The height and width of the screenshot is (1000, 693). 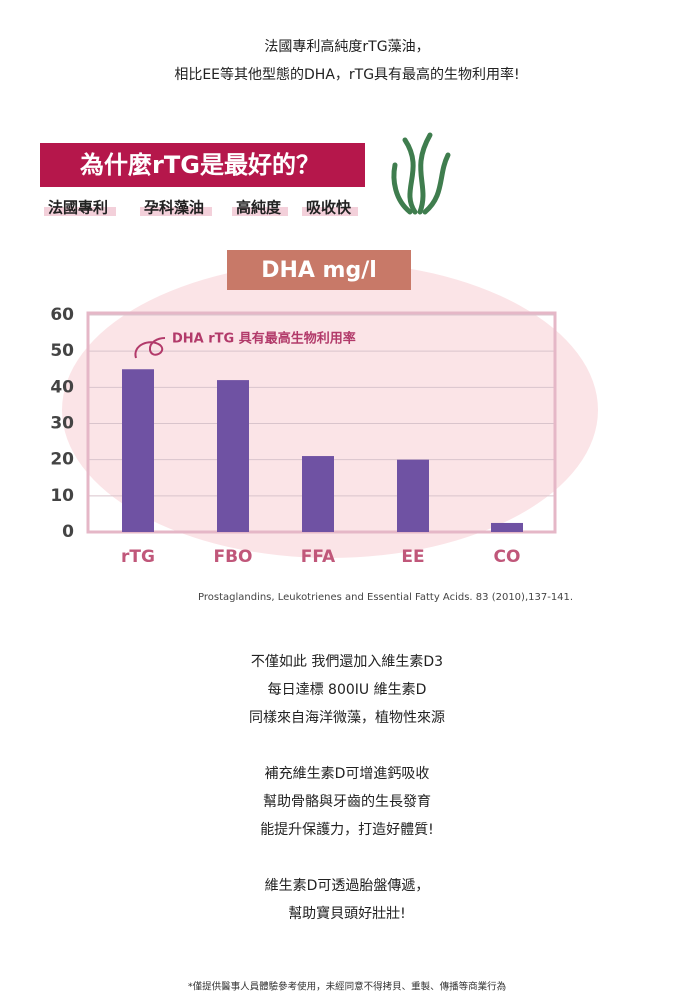 I want to click on y-tick-label: 30, so click(x=62, y=424).